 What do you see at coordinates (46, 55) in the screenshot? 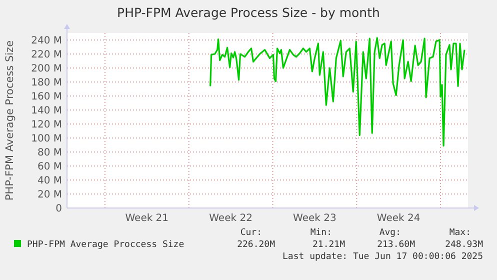
I see `y-tick-label: 220 M` at bounding box center [46, 55].